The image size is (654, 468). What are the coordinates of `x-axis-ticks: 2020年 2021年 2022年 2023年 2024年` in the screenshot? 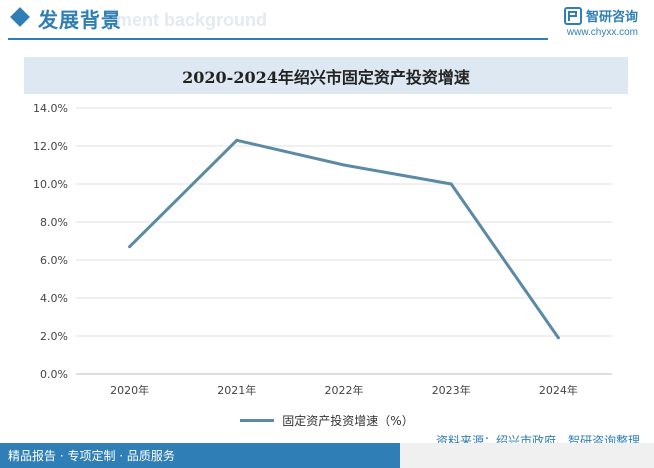 It's located at (344, 390).